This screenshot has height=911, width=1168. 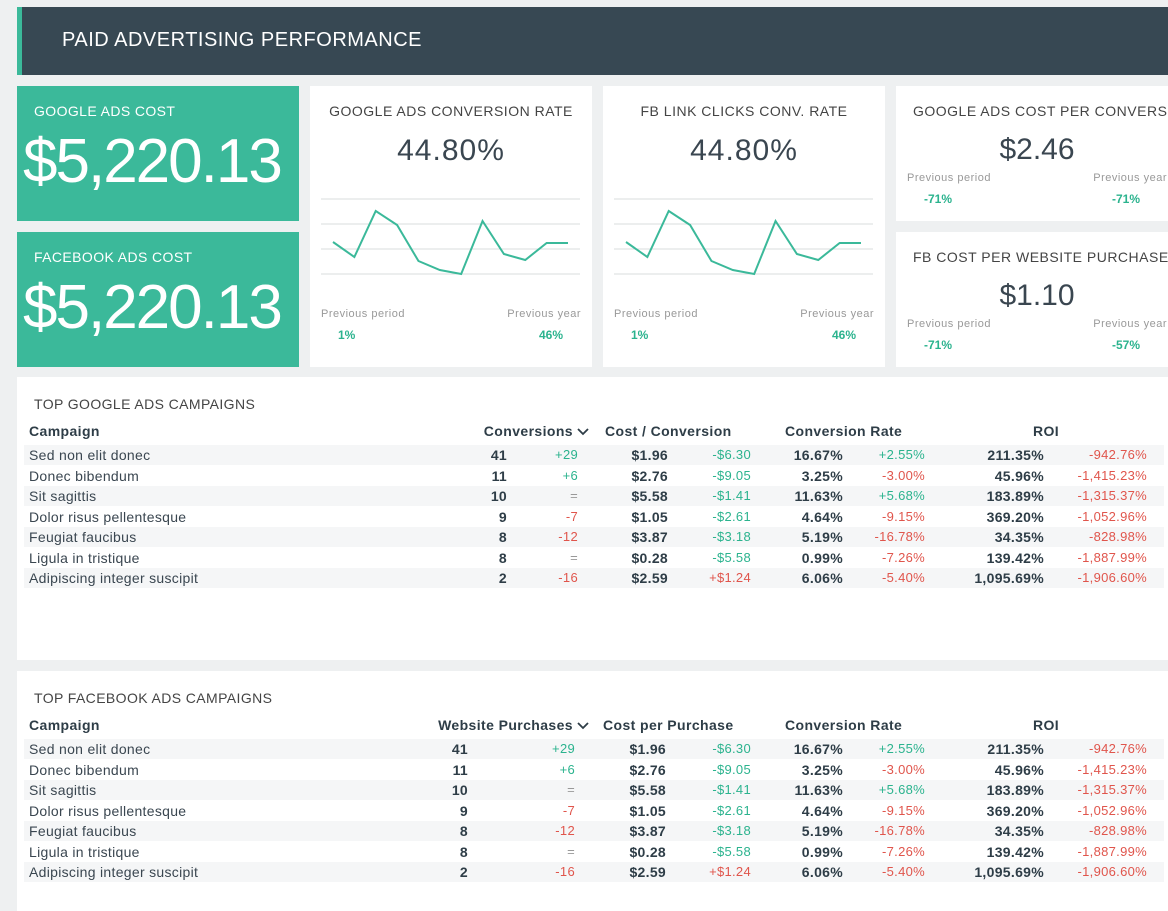 I want to click on card-value: 44.80%, so click(x=451, y=150).